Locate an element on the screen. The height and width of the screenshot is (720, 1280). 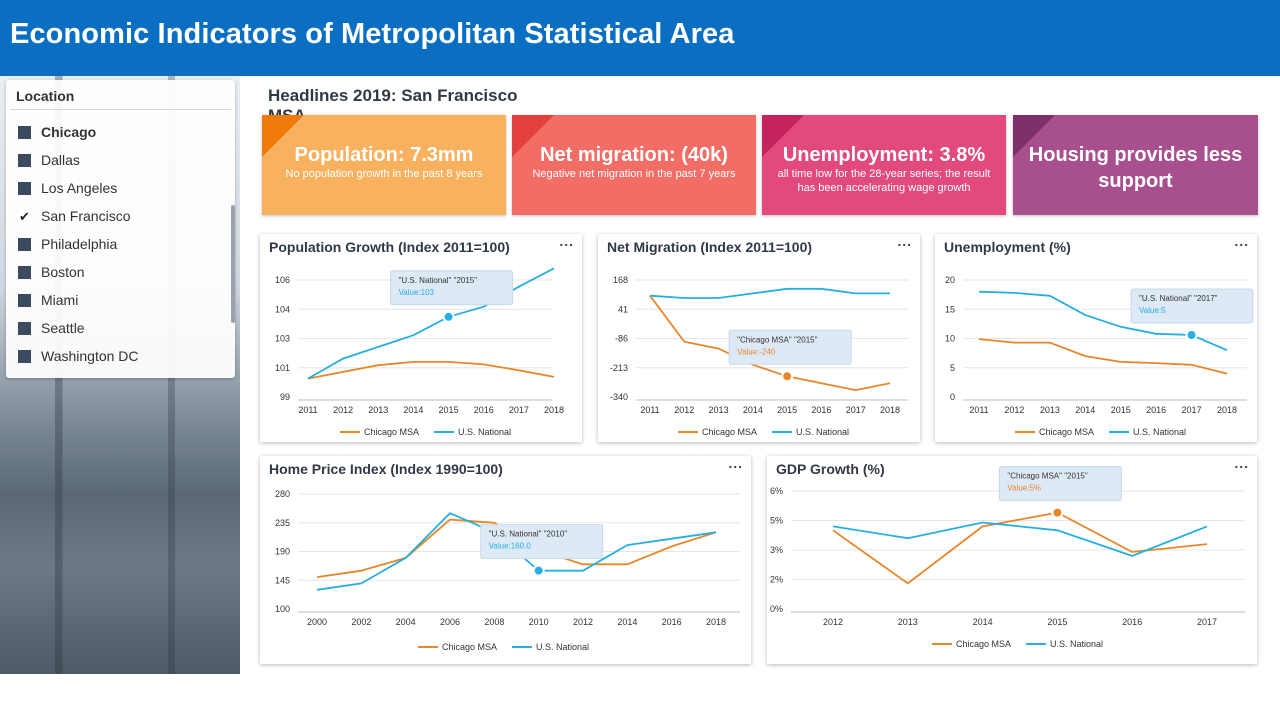
divider is located at coordinates (120, 109).